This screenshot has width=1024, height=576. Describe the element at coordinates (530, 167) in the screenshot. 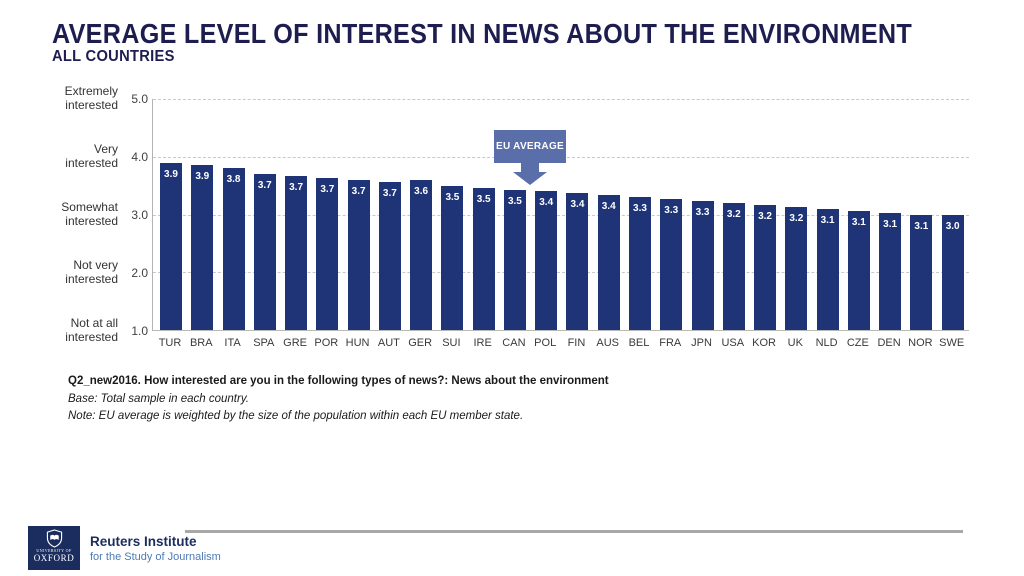

I see `down-arrow-icon` at that location.